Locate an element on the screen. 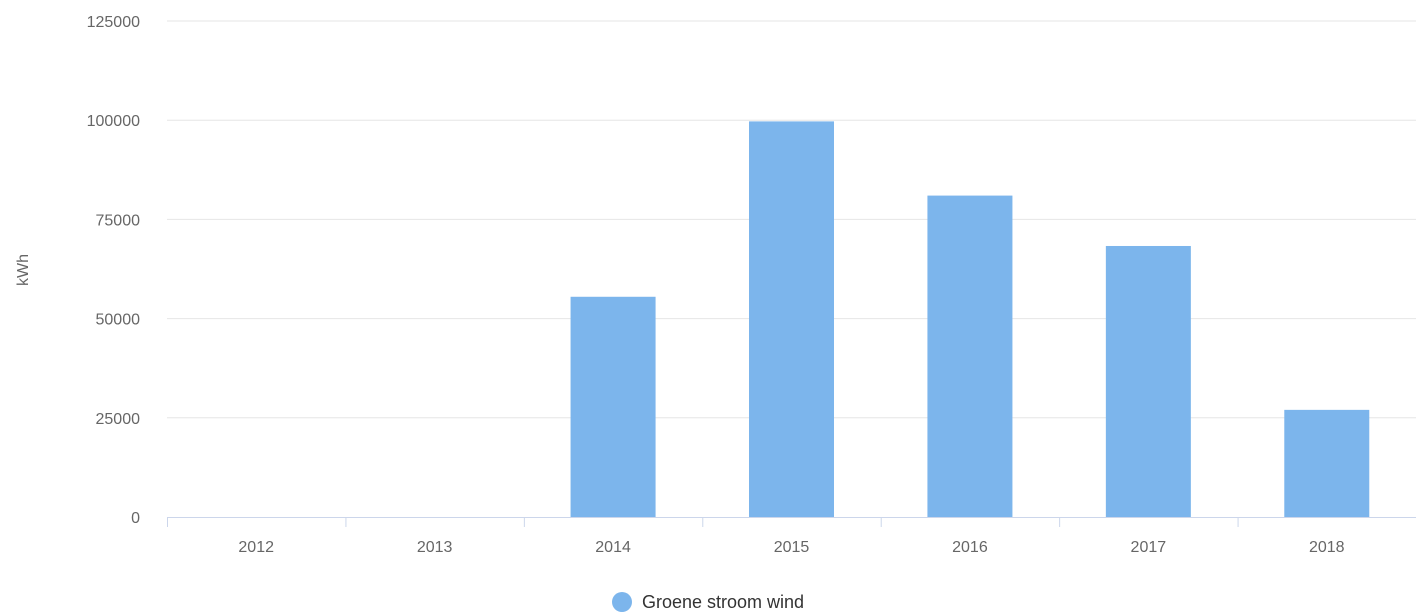  x-axis-tick-labels: 2012 2013 2014 2015 2016 2017 2018 is located at coordinates (791, 547).